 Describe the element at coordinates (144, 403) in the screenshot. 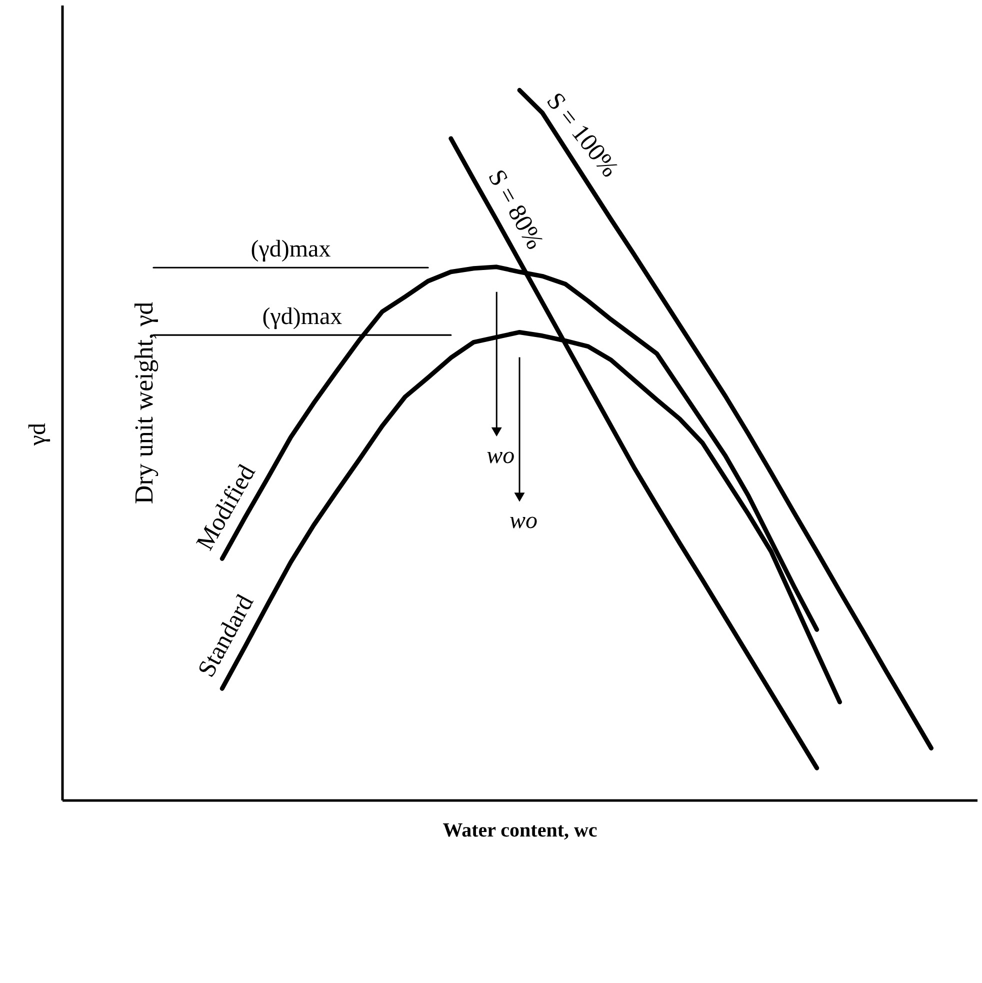

I see `y-axis-title: Dry unit weight, γd` at that location.